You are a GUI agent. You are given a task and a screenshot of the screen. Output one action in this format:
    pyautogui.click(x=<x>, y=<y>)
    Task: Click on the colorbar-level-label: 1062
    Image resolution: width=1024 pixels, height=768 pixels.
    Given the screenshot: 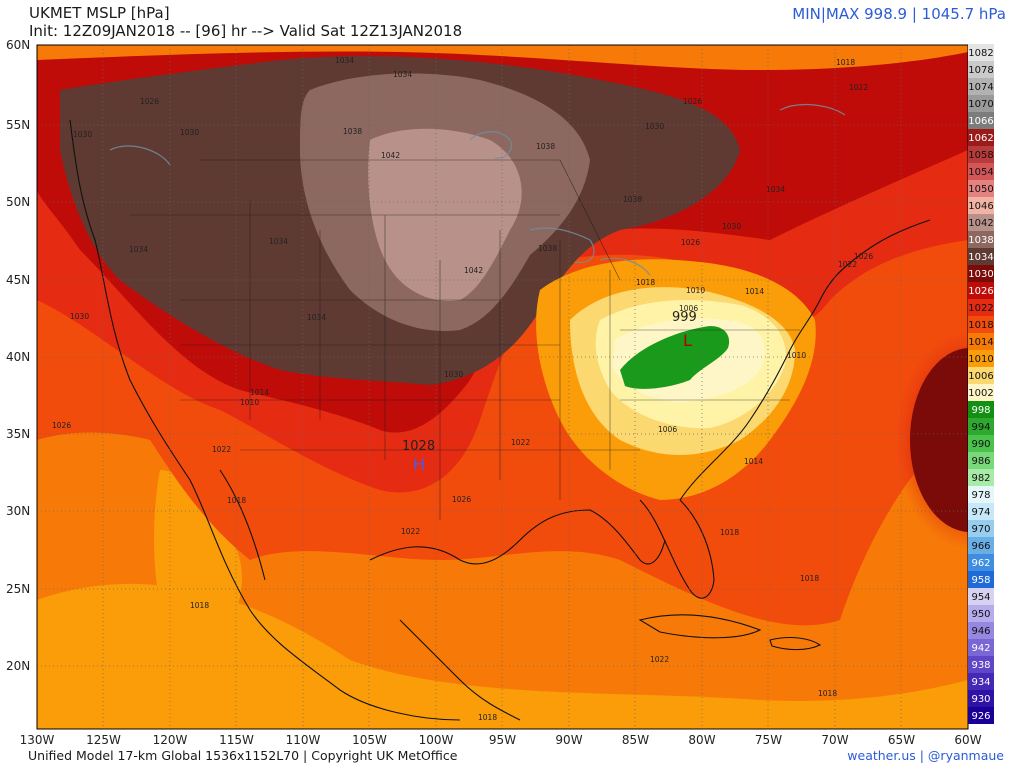 What is the action you would take?
    pyautogui.click(x=980, y=138)
    